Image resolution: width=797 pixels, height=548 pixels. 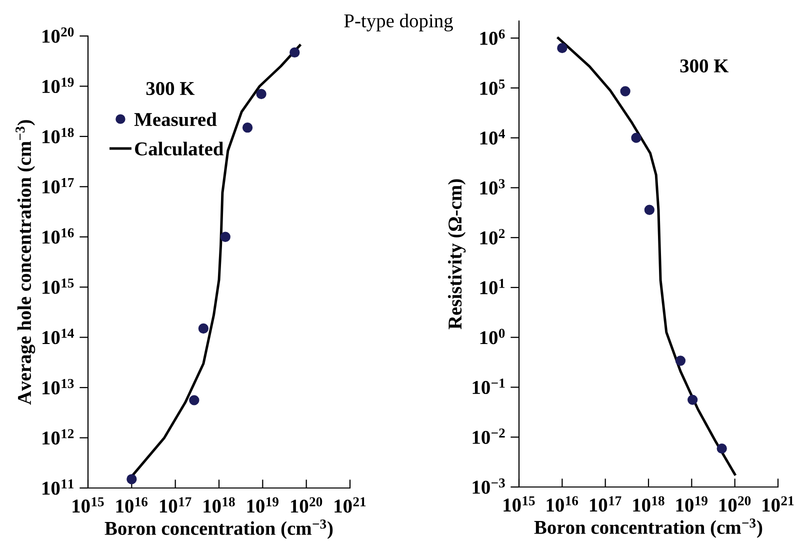 I want to click on legend-label: Measured, so click(x=175, y=119).